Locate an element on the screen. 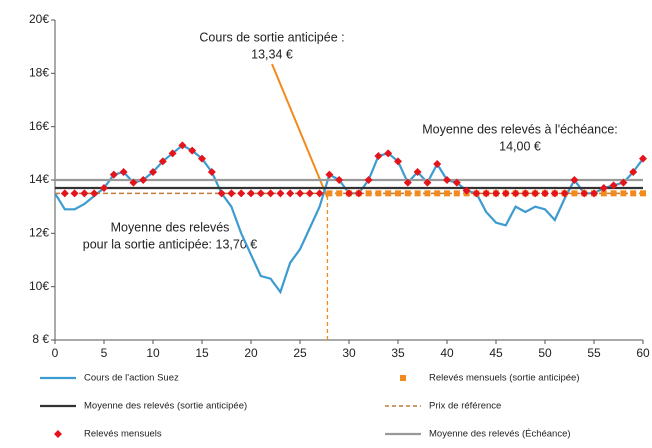 The width and height of the screenshot is (652, 448). annotation-text: Moyenne des relevés is located at coordinates (170, 227).